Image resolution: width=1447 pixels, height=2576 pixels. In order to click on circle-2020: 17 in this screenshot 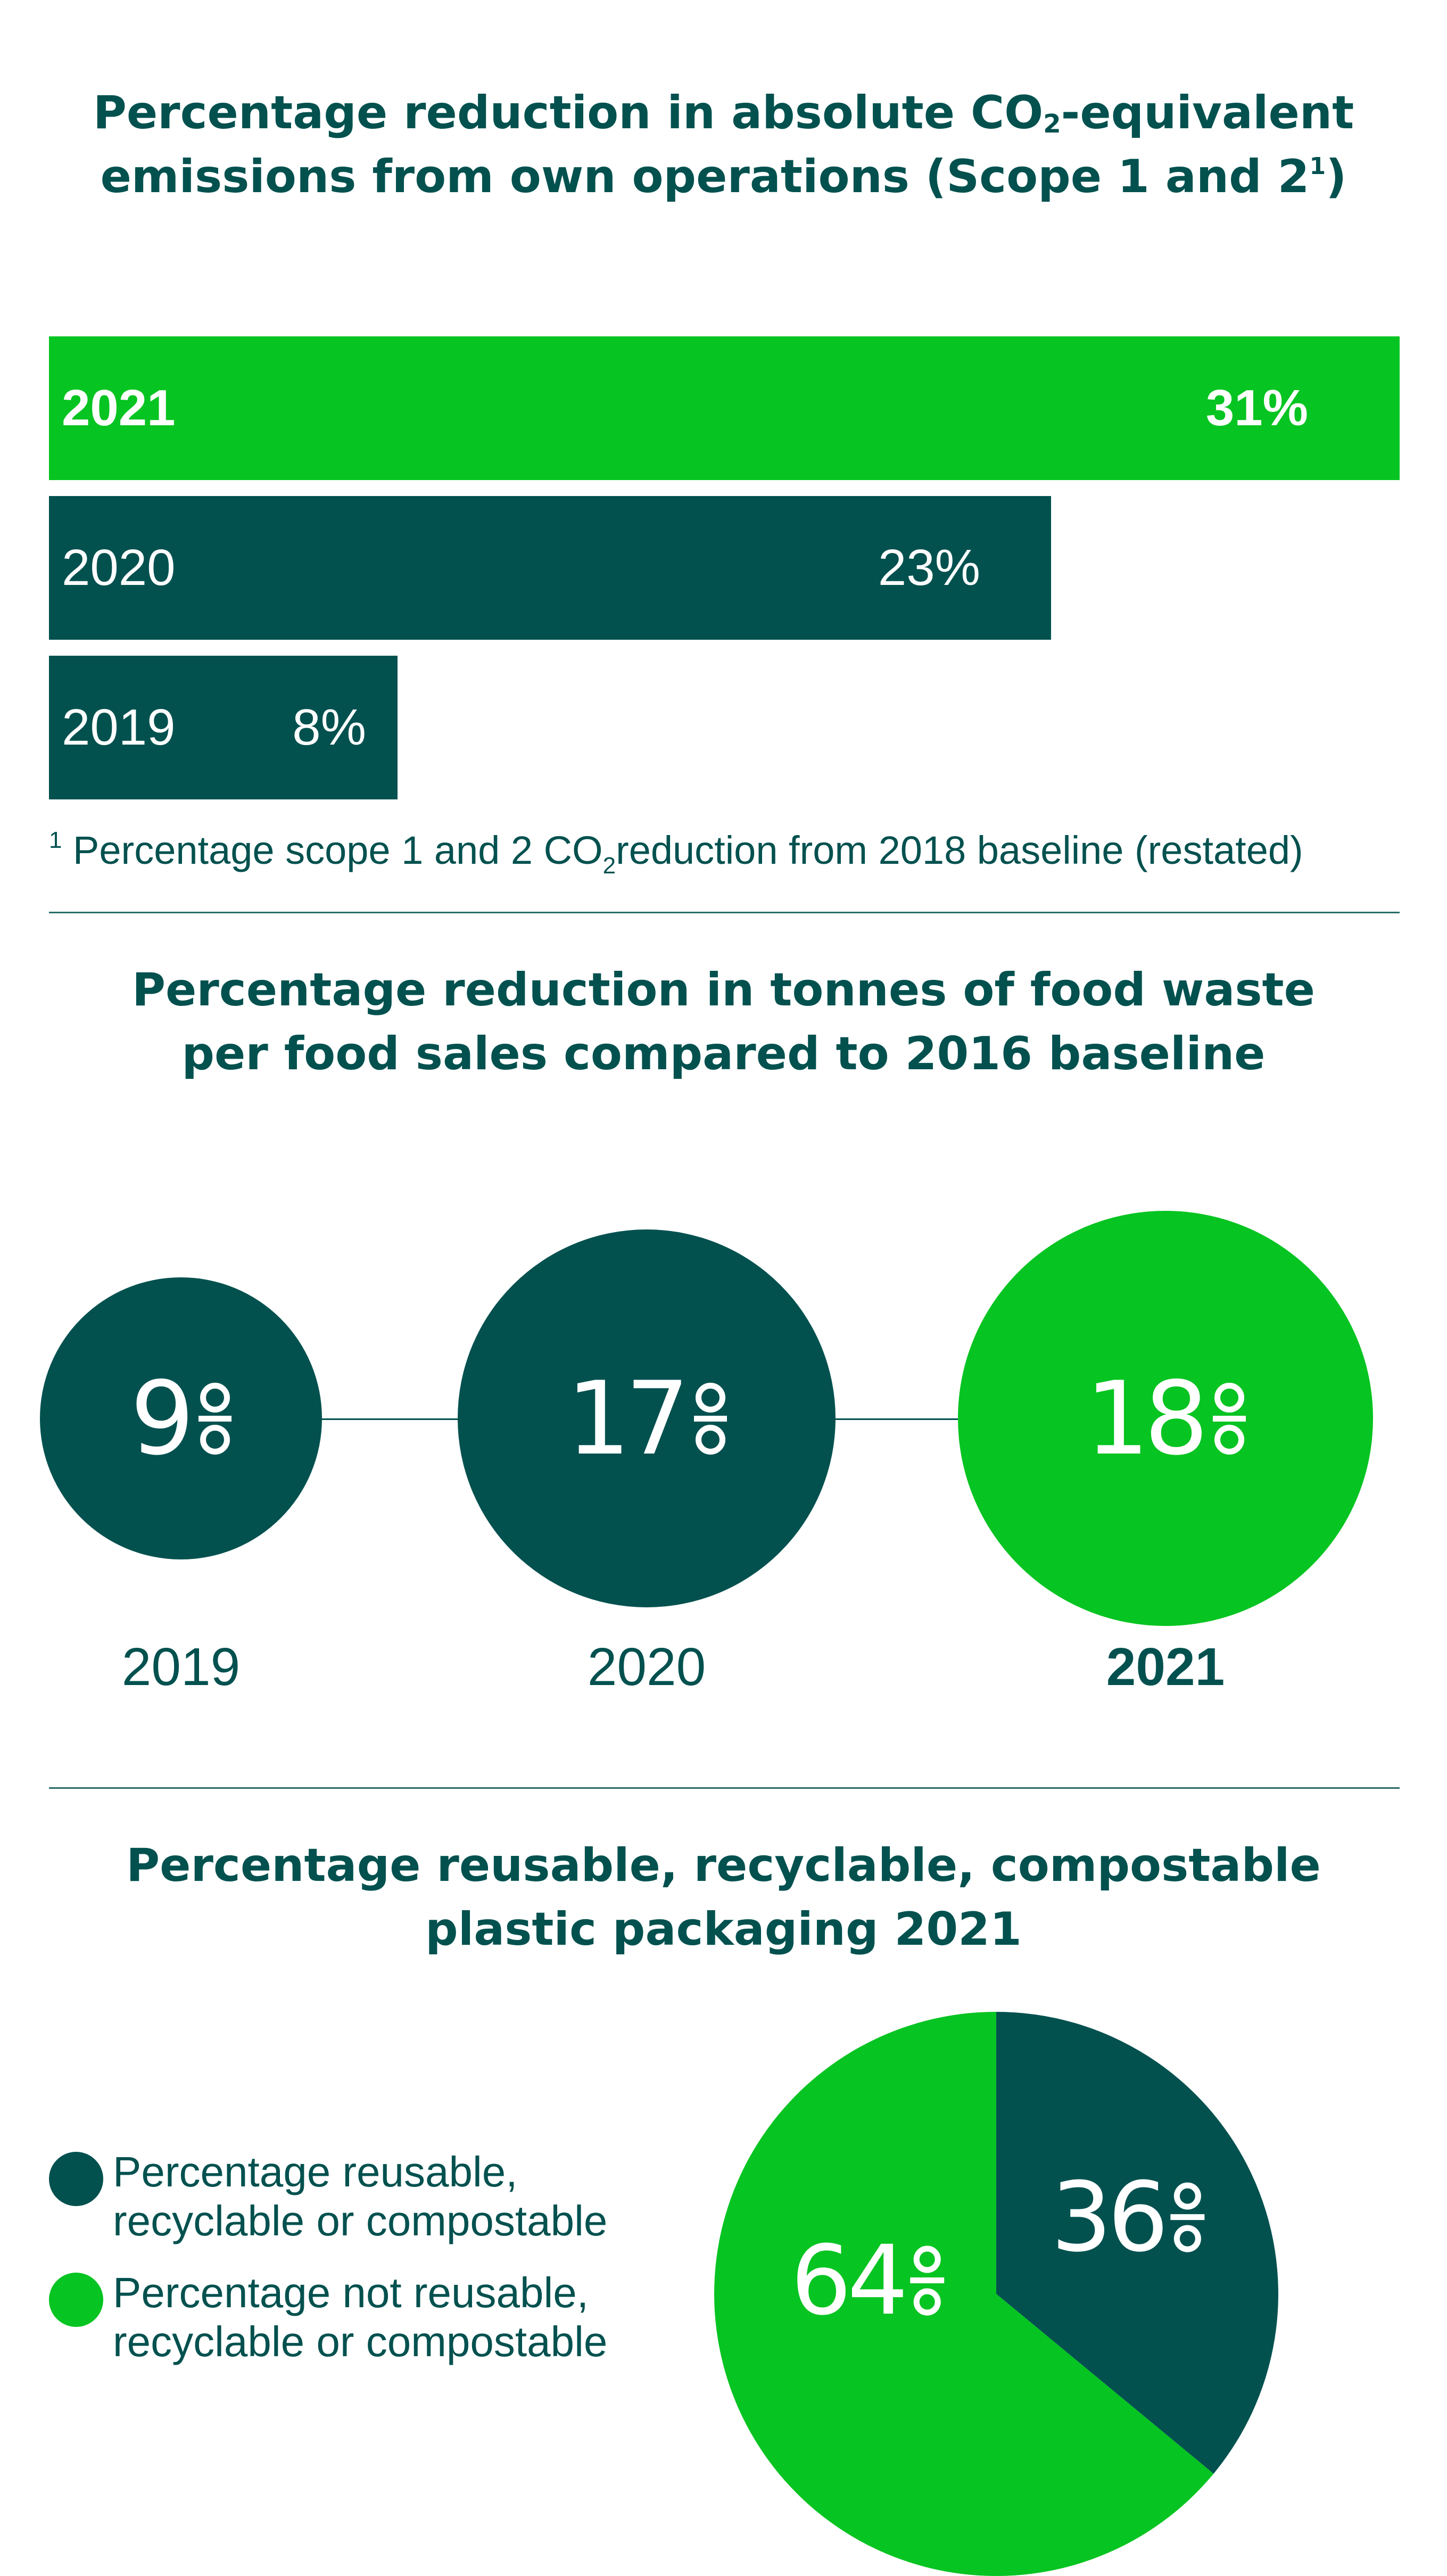, I will do `click(647, 1418)`.